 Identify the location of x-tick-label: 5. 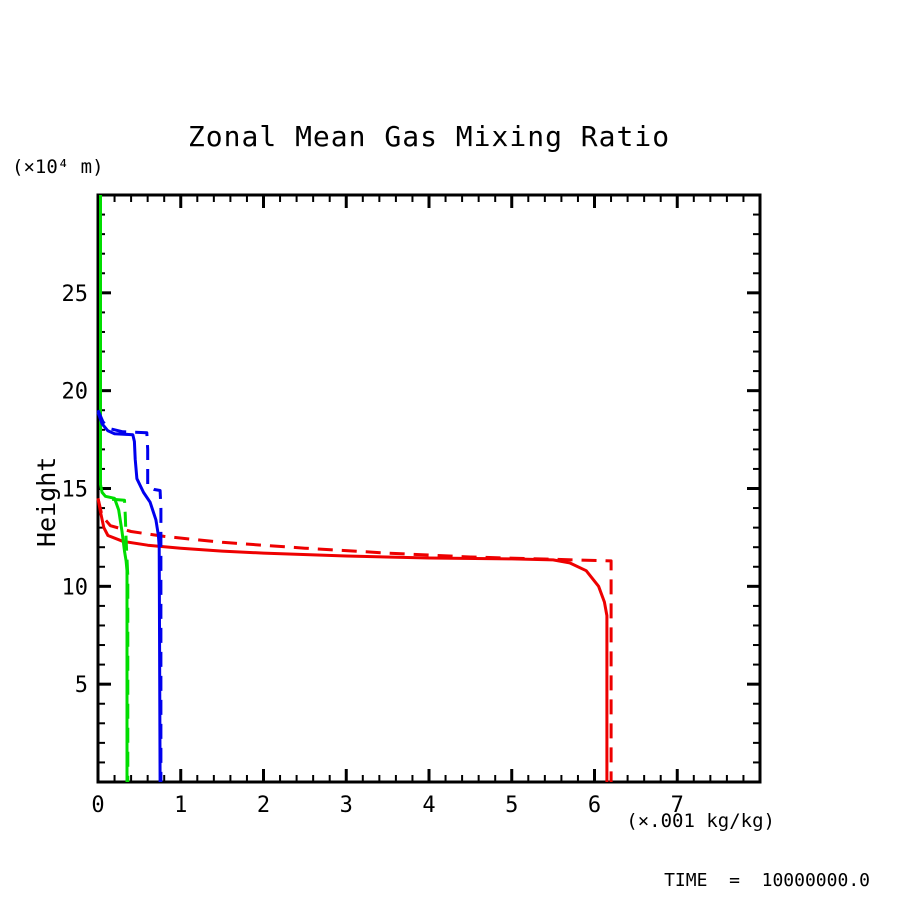
(511, 805).